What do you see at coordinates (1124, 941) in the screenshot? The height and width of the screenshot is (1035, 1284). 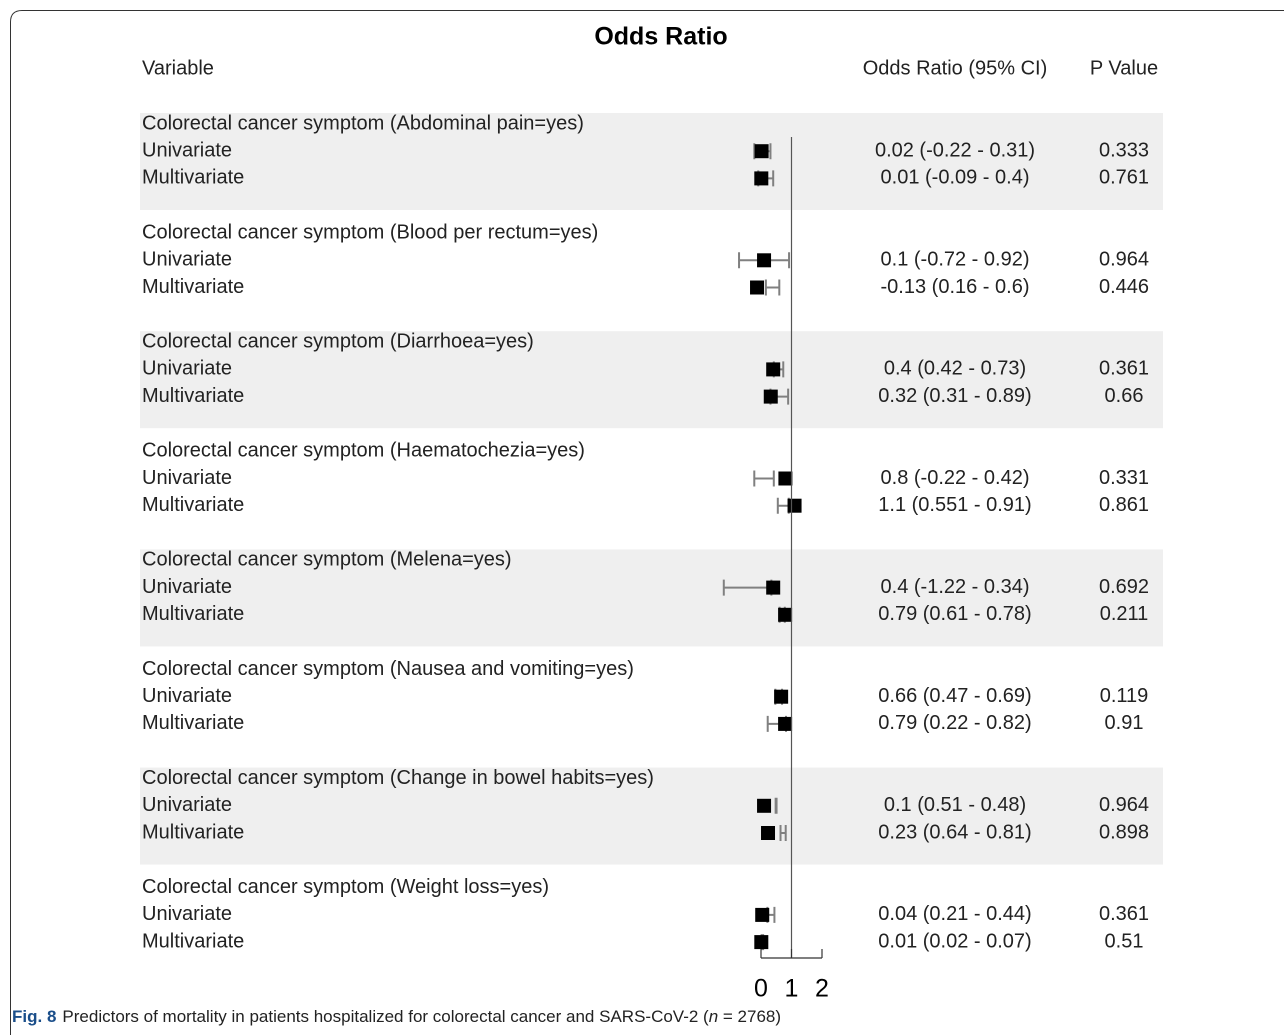 I see `p-value: 0.51` at bounding box center [1124, 941].